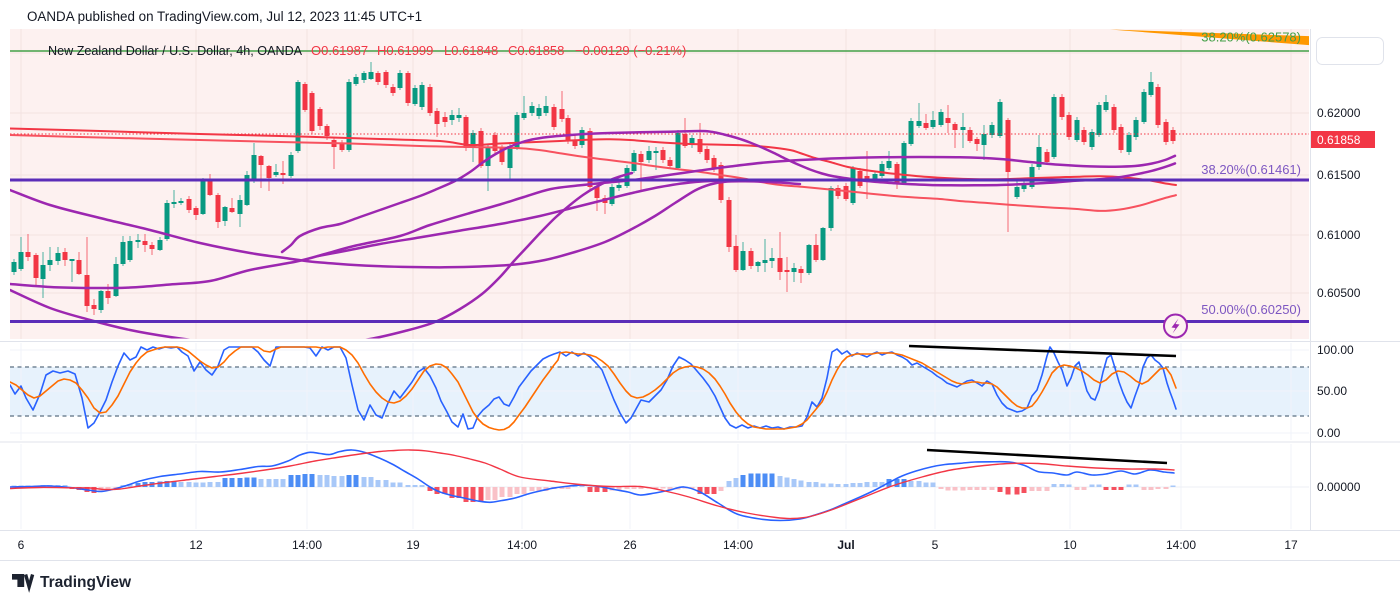 This screenshot has width=1400, height=608. I want to click on svg-text: 0.60500, so click(1339, 293).